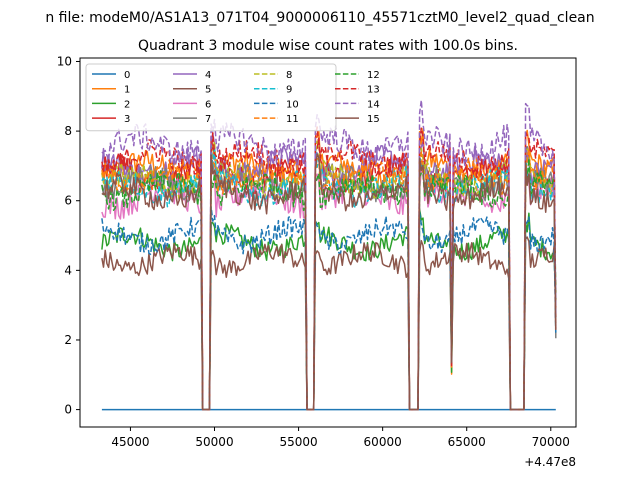 The width and height of the screenshot is (640, 484). Describe the element at coordinates (127, 75) in the screenshot. I see `legend-label-0: 0` at that location.